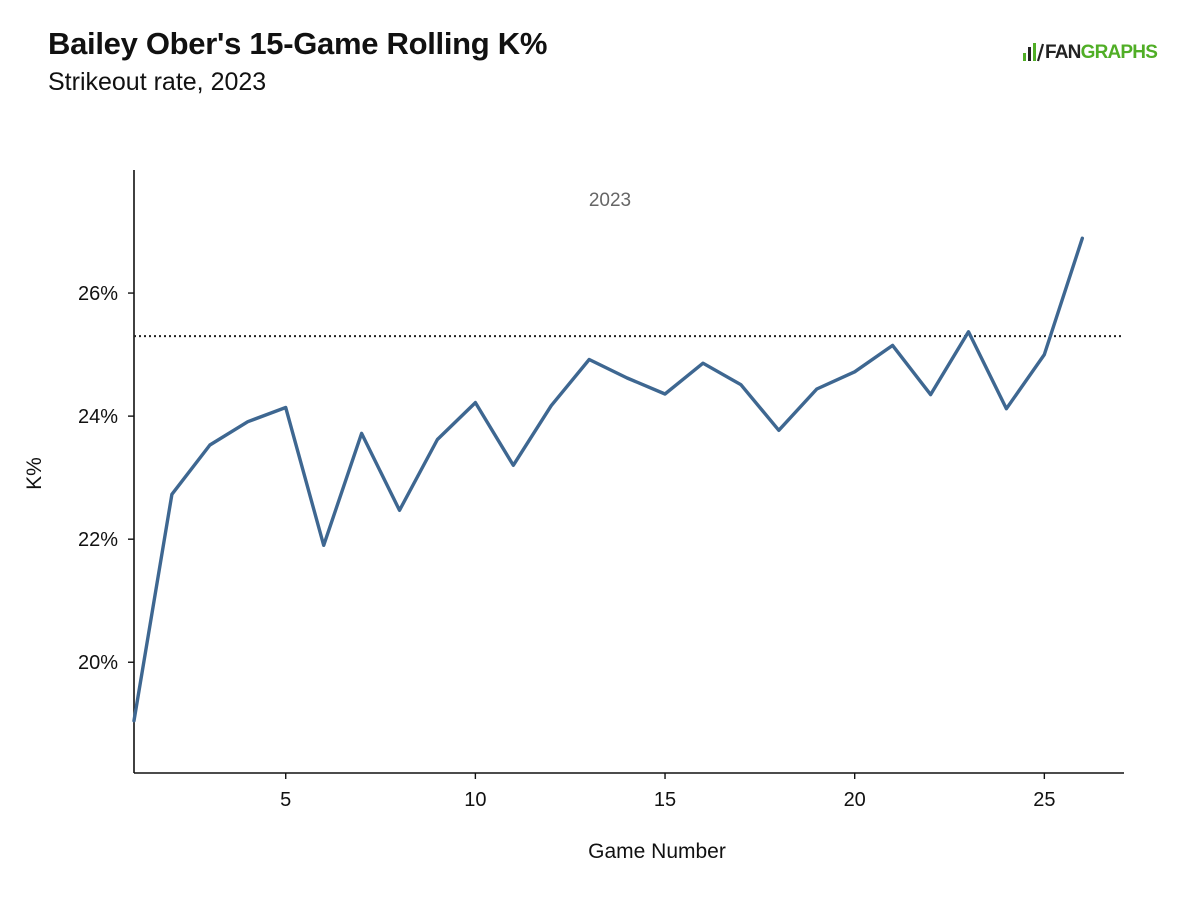 The image size is (1200, 900). Describe the element at coordinates (475, 800) in the screenshot. I see `x-tick-label: 10` at that location.